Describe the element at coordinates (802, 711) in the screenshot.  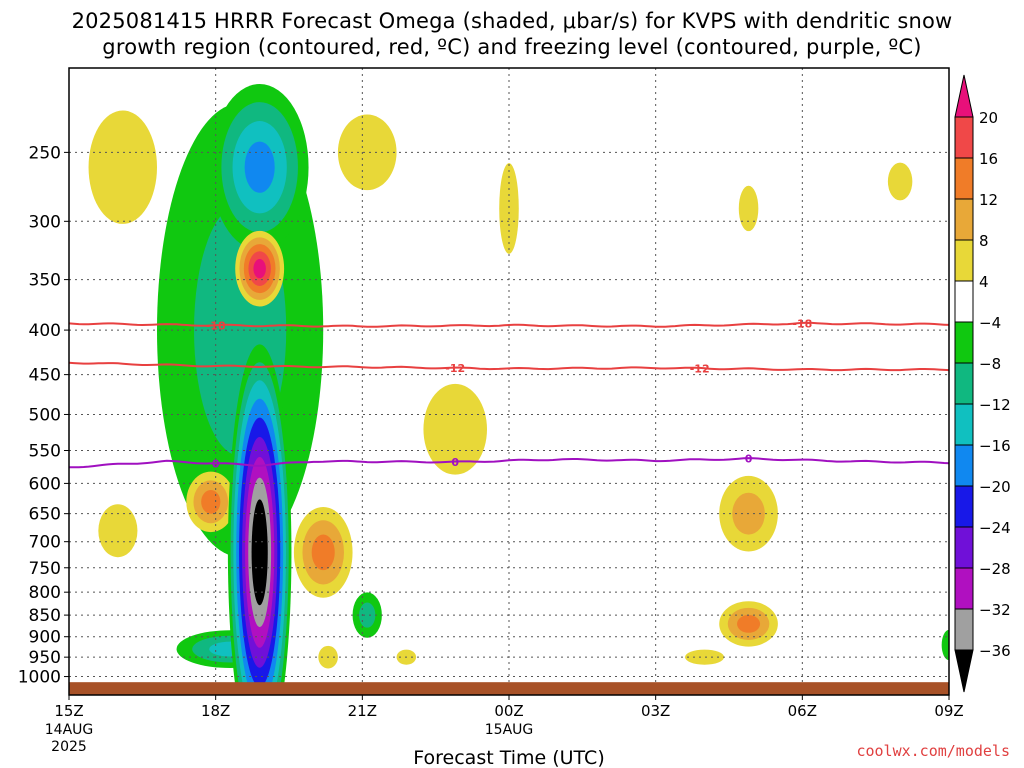
I see `x-tick-label: 06Z` at that location.